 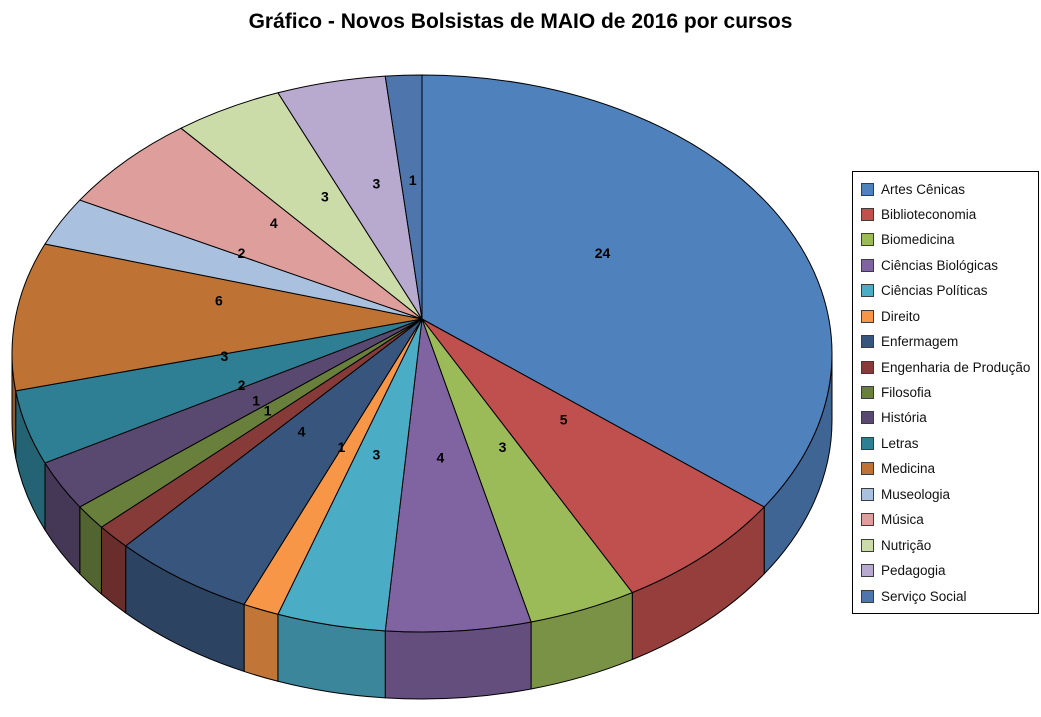 I want to click on legend-item: Música, so click(x=947, y=520).